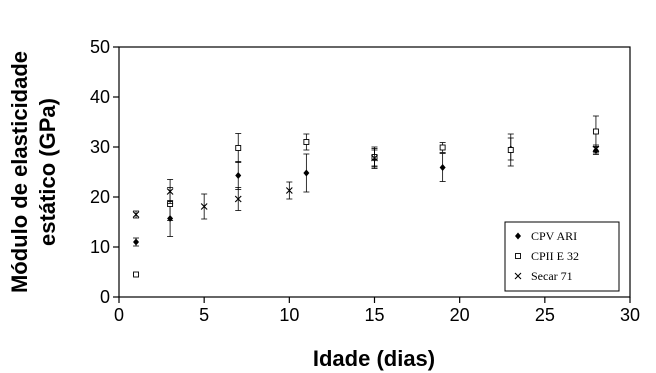 Image resolution: width=656 pixels, height=373 pixels. I want to click on y-tick-label: 50, so click(100, 47).